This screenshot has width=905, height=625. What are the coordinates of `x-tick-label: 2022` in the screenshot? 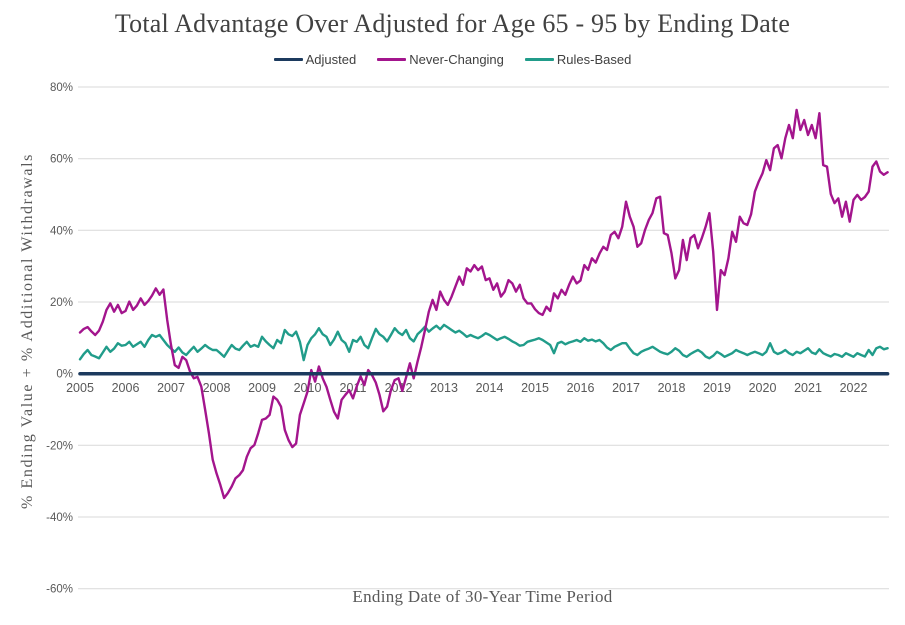 It's located at (854, 388).